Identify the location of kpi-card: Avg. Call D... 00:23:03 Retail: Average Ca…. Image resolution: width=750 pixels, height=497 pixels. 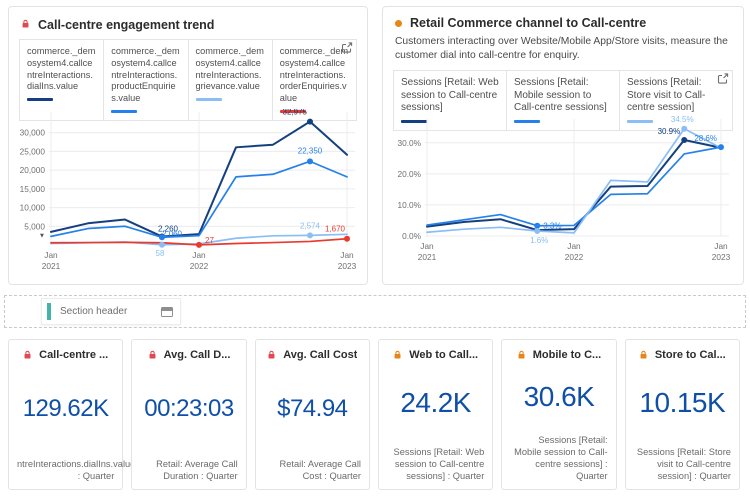
(189, 414).